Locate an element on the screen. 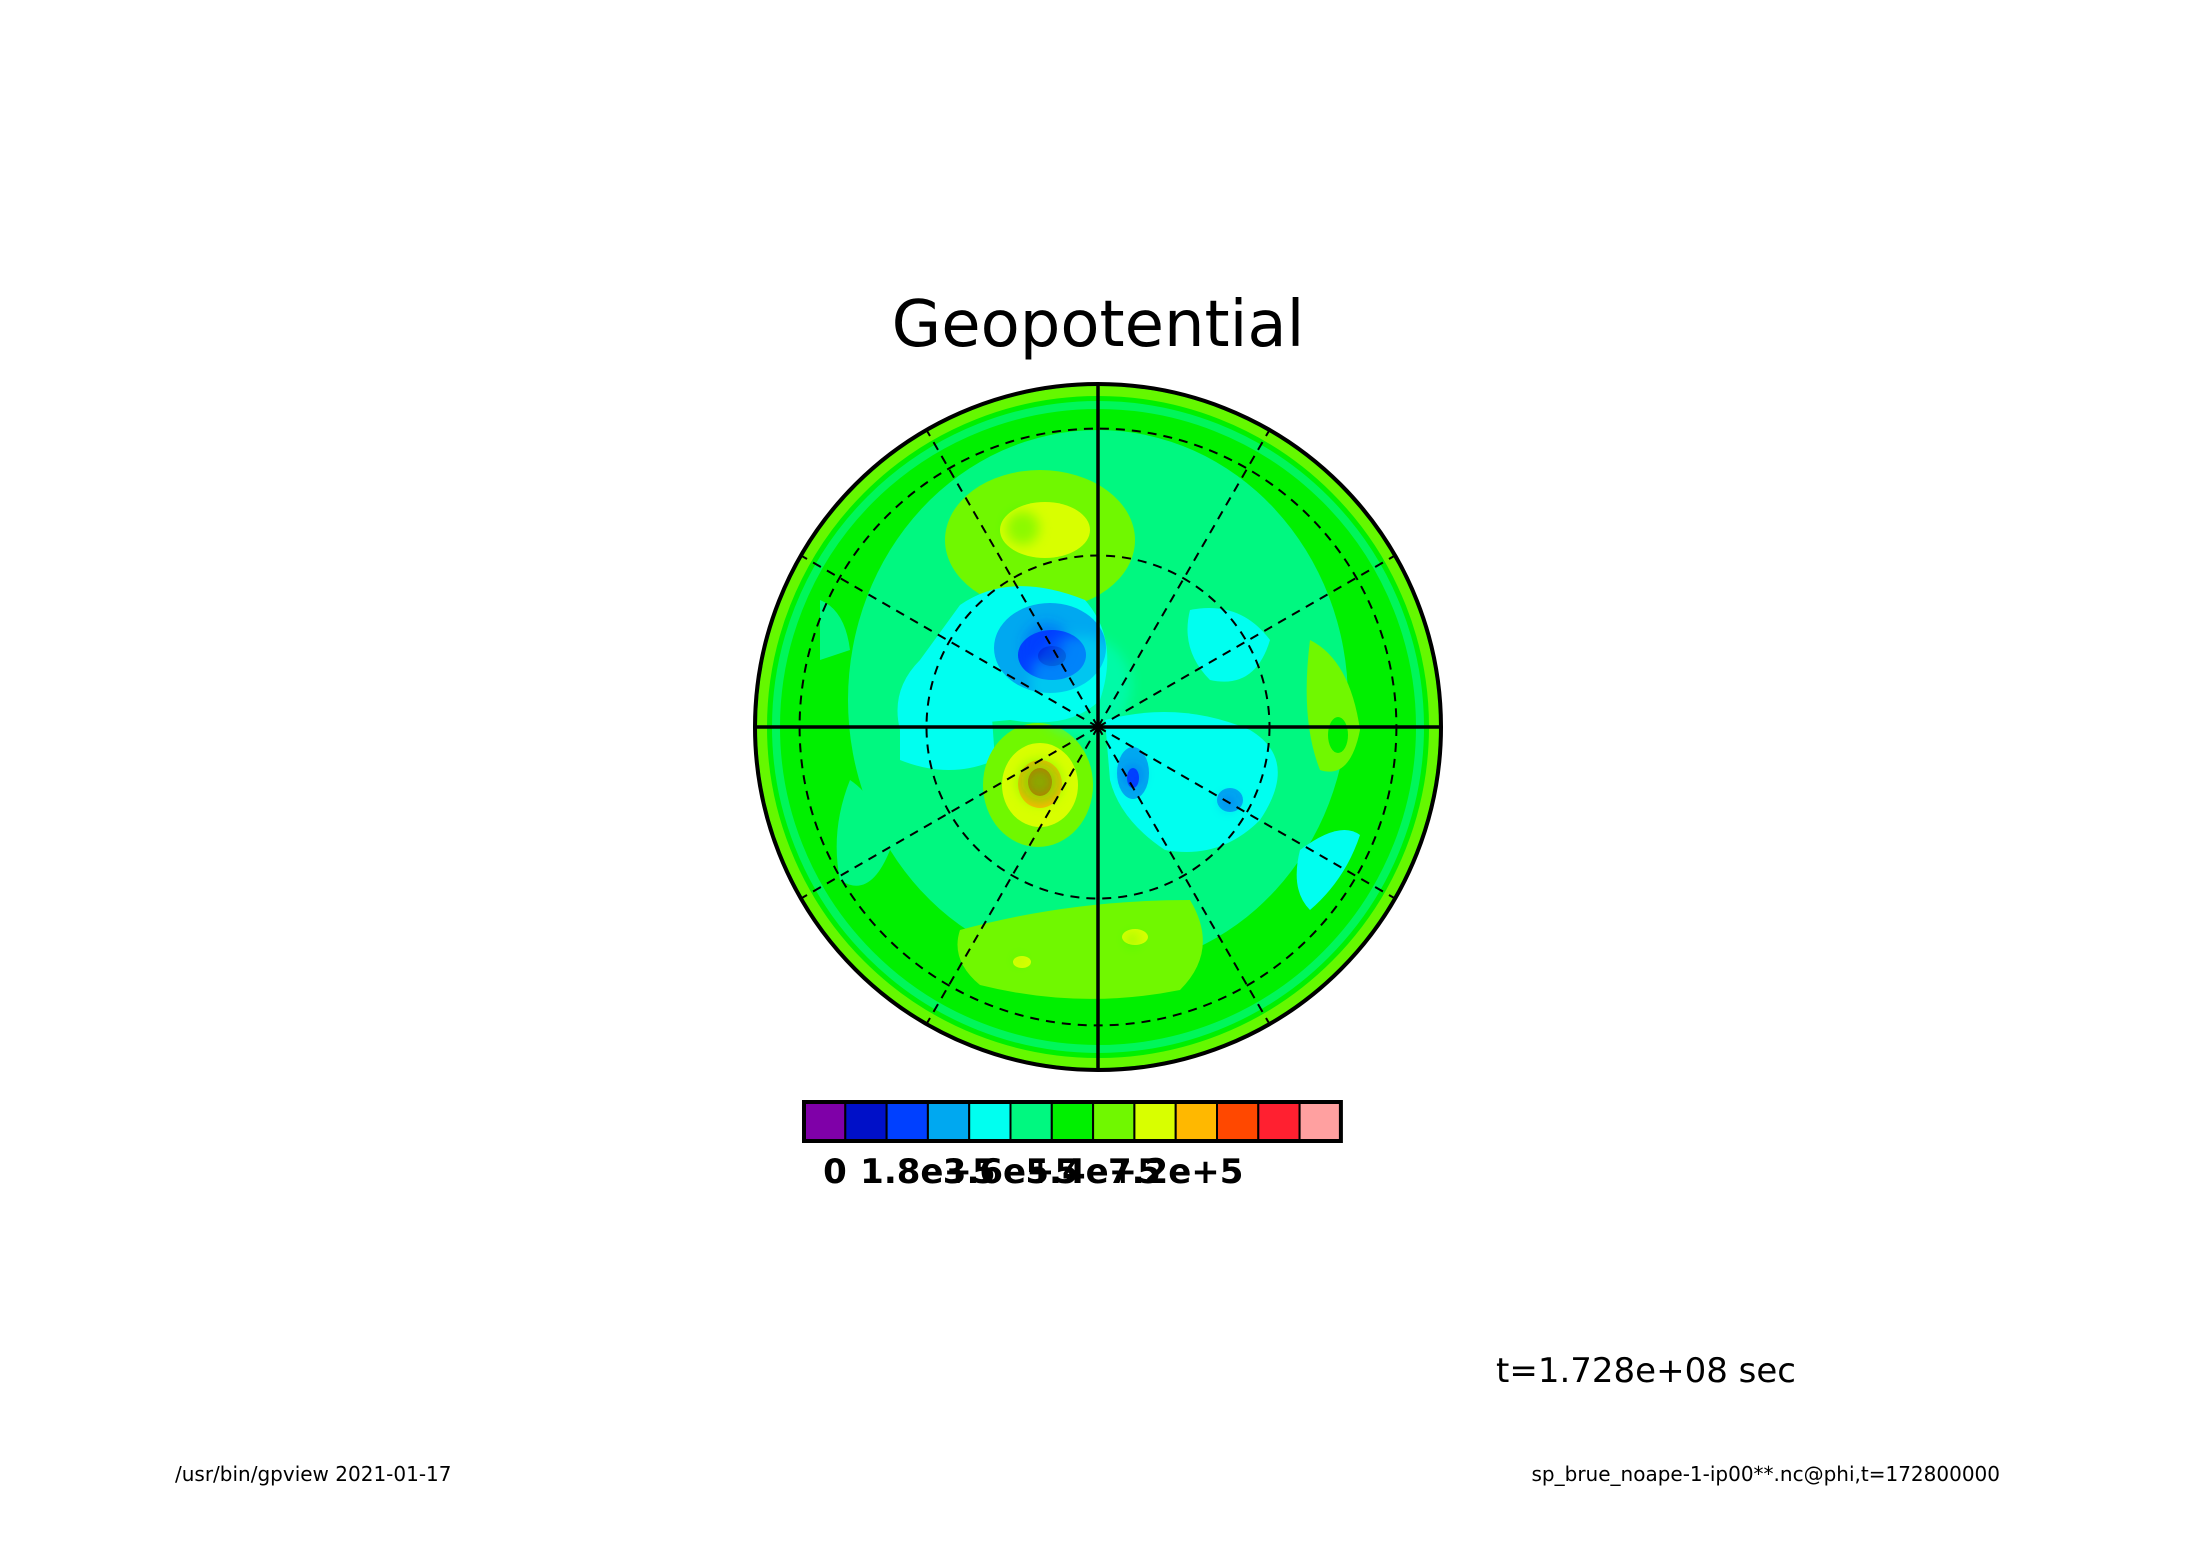 This screenshot has width=2188, height=1546. footer-left: /usr/bin/gpview 2021-01-17 is located at coordinates (313, 1474).